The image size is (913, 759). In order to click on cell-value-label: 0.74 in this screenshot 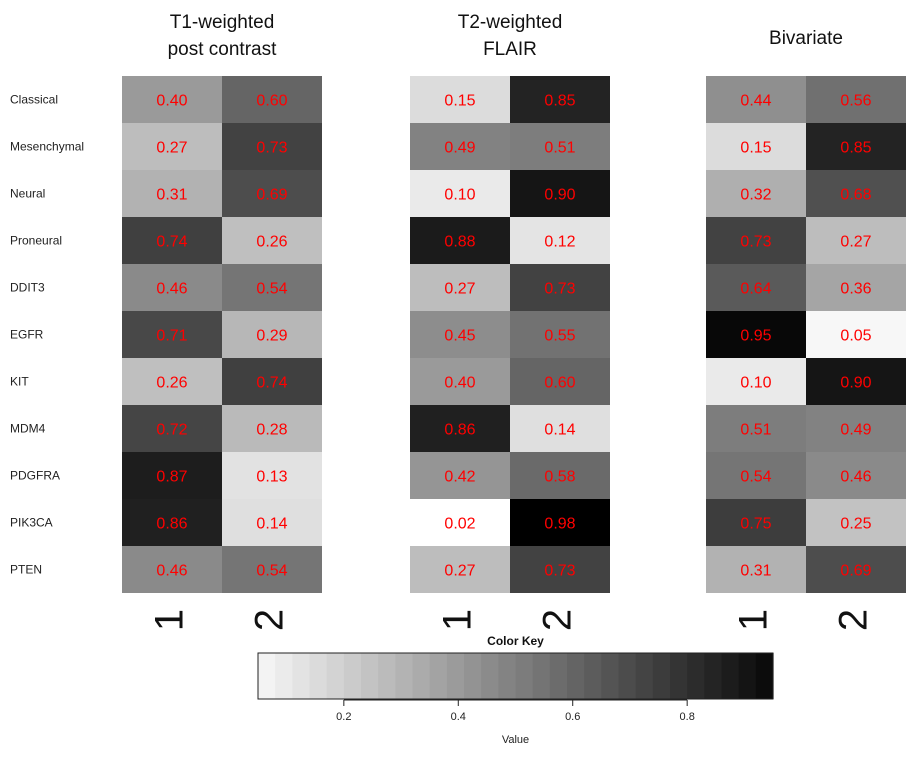, I will do `click(271, 383)`.